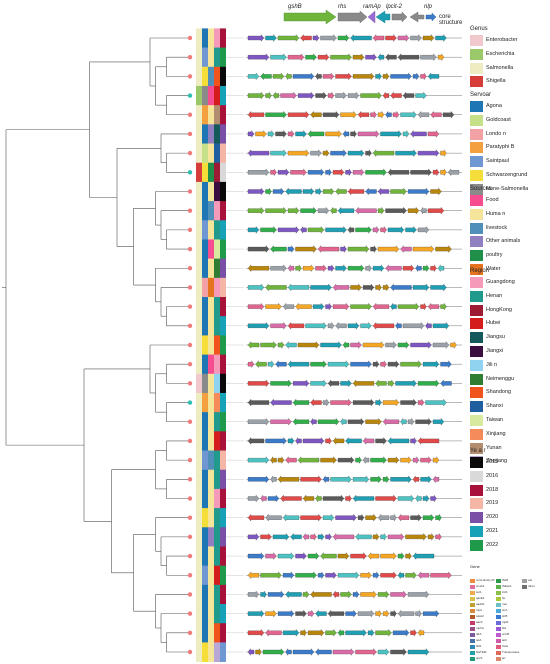 Image resolution: width=550 pixels, height=664 pixels. What do you see at coordinates (479, 634) in the screenshot?
I see `gene-legend-label: dfrA` at bounding box center [479, 634].